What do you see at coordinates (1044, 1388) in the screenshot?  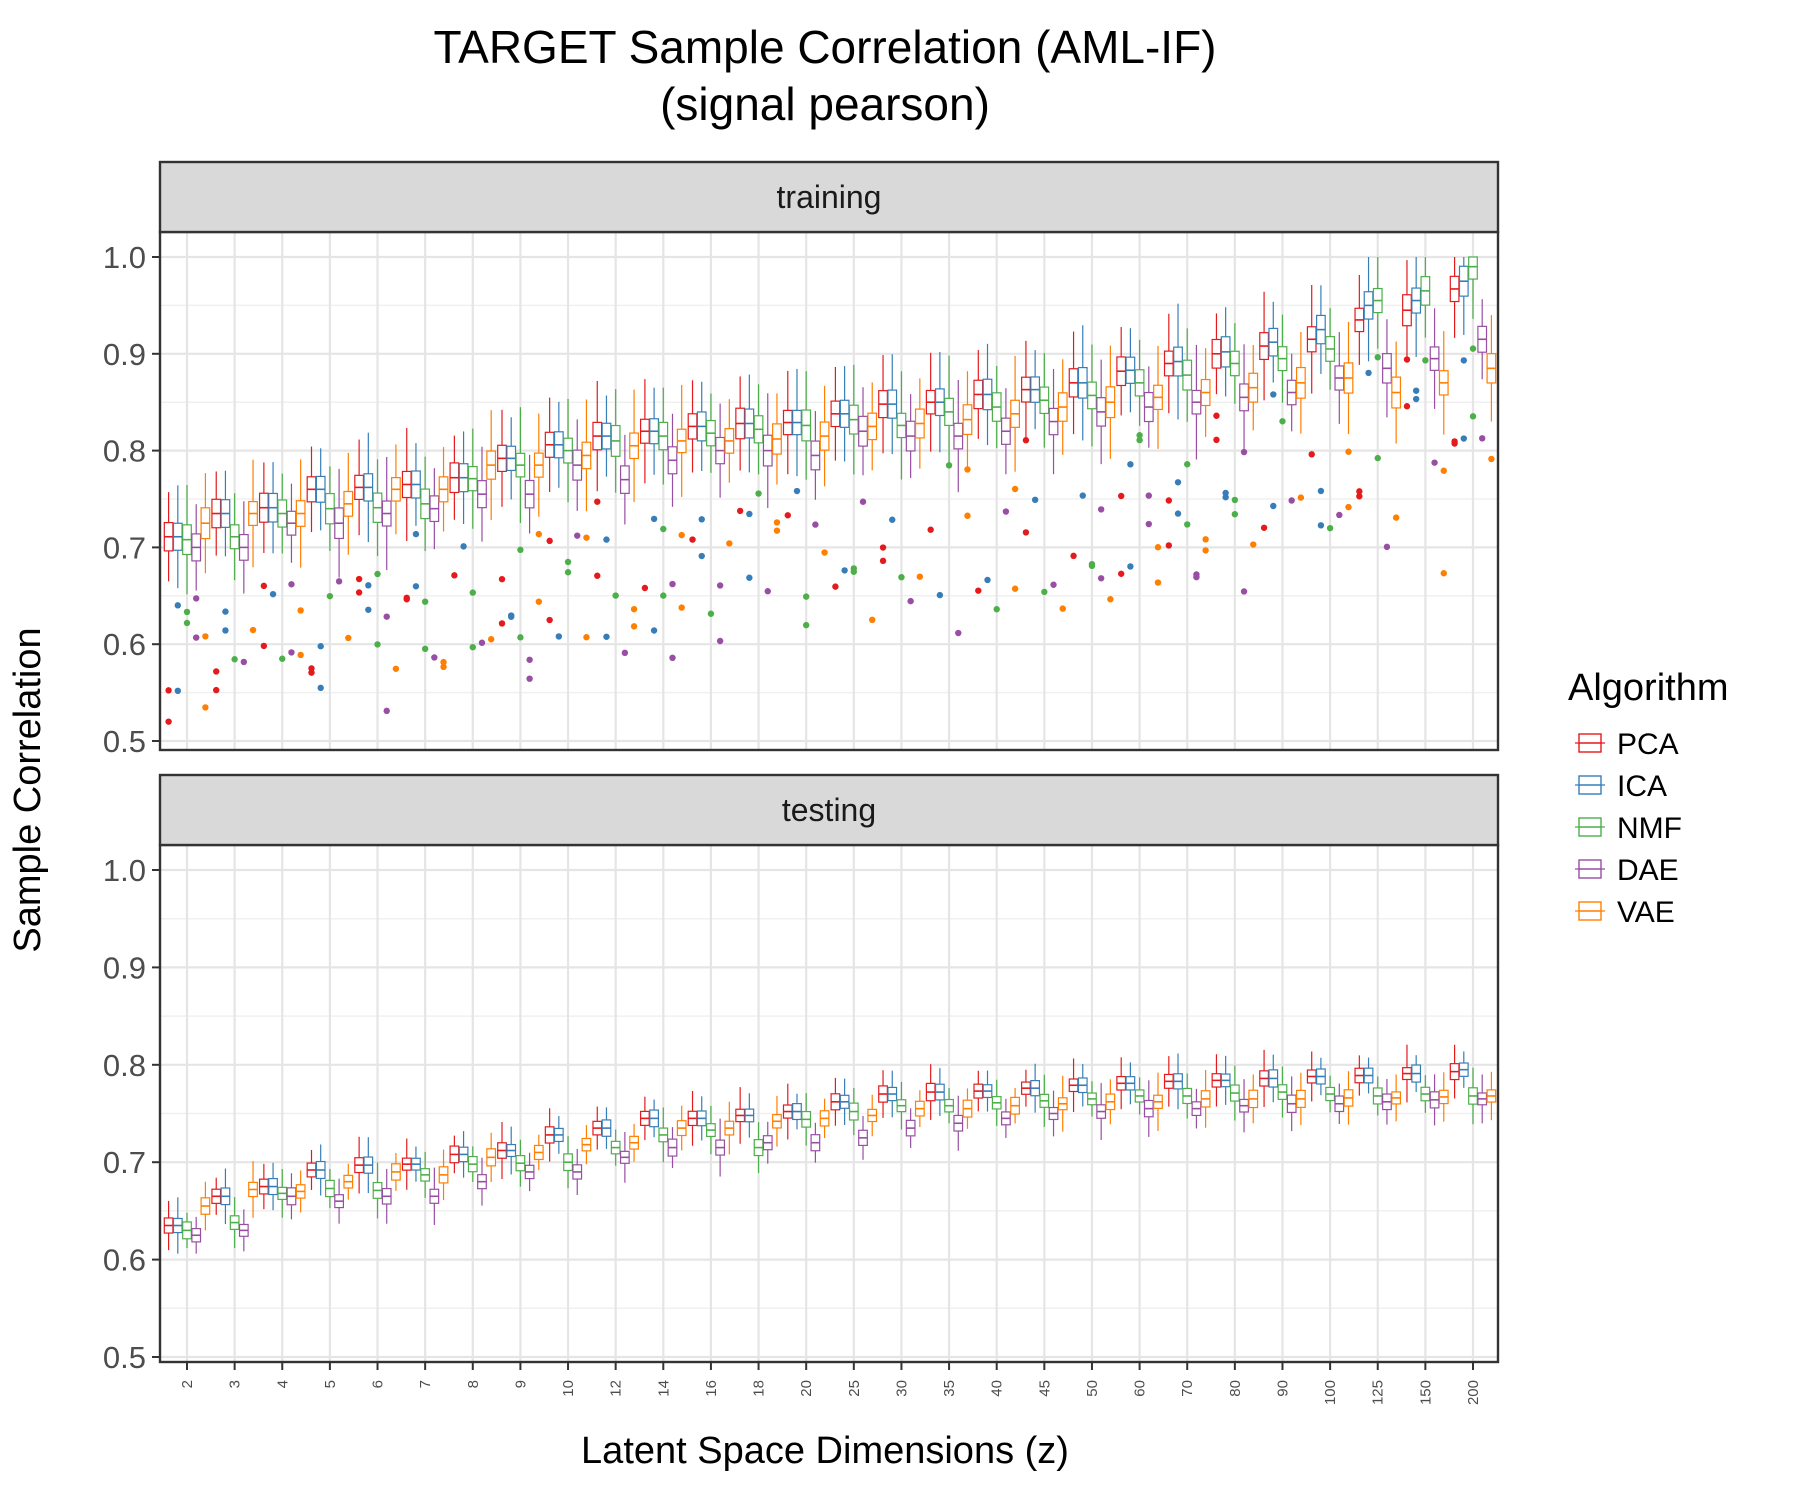 I see `x-tick-label: 45` at bounding box center [1044, 1388].